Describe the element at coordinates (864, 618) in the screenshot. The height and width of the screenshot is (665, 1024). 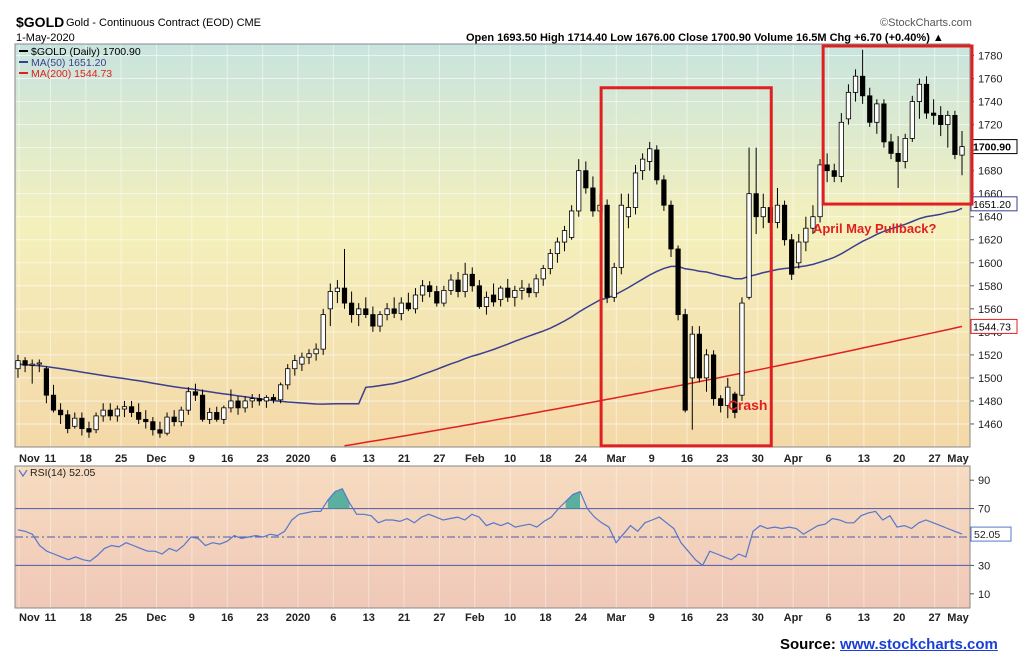
I see `rsi-date-axis-label: 13` at that location.